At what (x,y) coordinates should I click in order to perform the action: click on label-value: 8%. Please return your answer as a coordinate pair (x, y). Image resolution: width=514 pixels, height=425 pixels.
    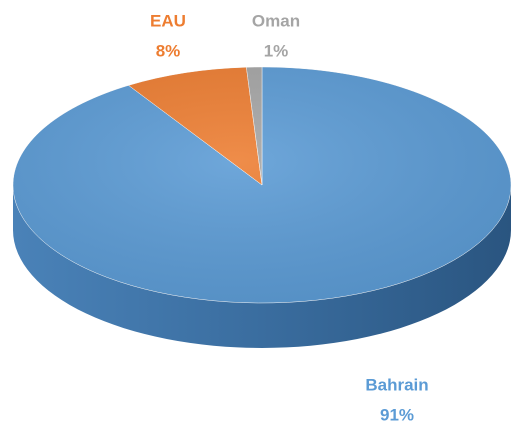
    Looking at the image, I should click on (168, 50).